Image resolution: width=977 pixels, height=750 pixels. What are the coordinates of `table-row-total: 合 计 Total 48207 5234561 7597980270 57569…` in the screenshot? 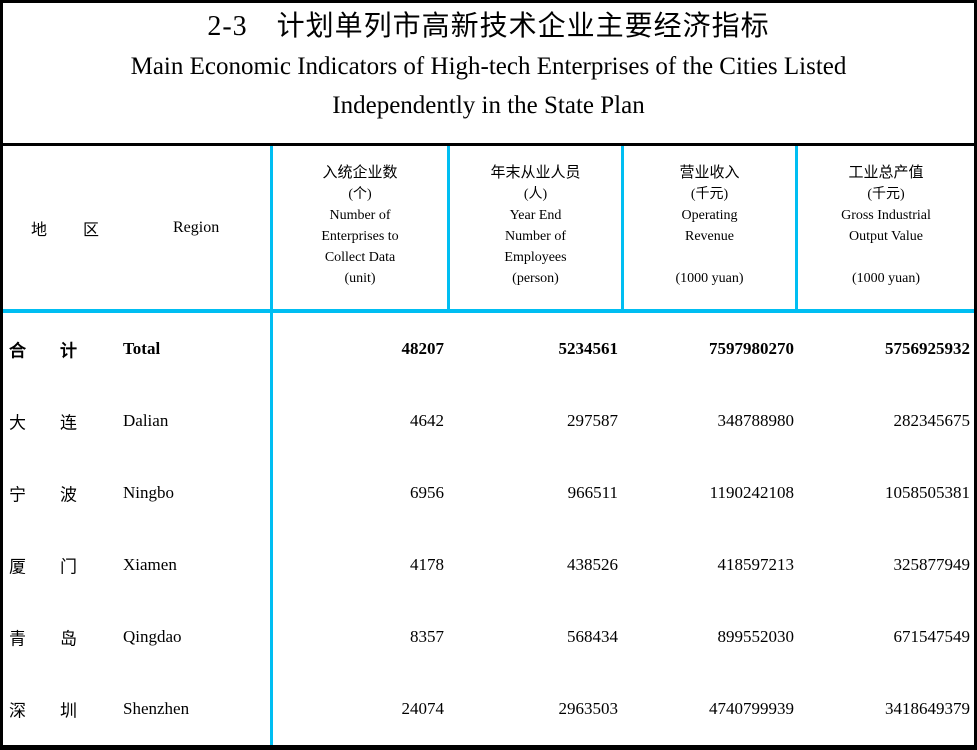 It's located at (488, 349).